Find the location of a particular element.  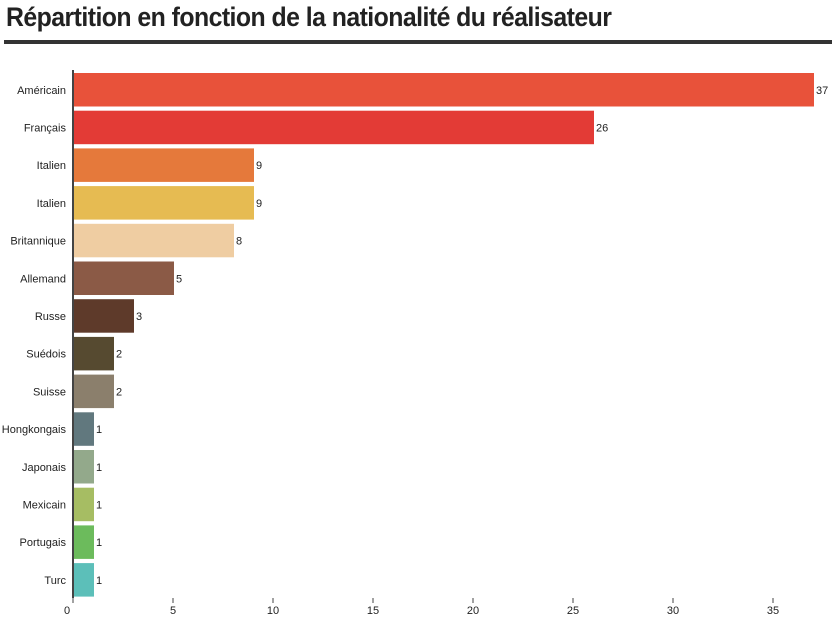

x-tick-label-10: 10 is located at coordinates (273, 611).